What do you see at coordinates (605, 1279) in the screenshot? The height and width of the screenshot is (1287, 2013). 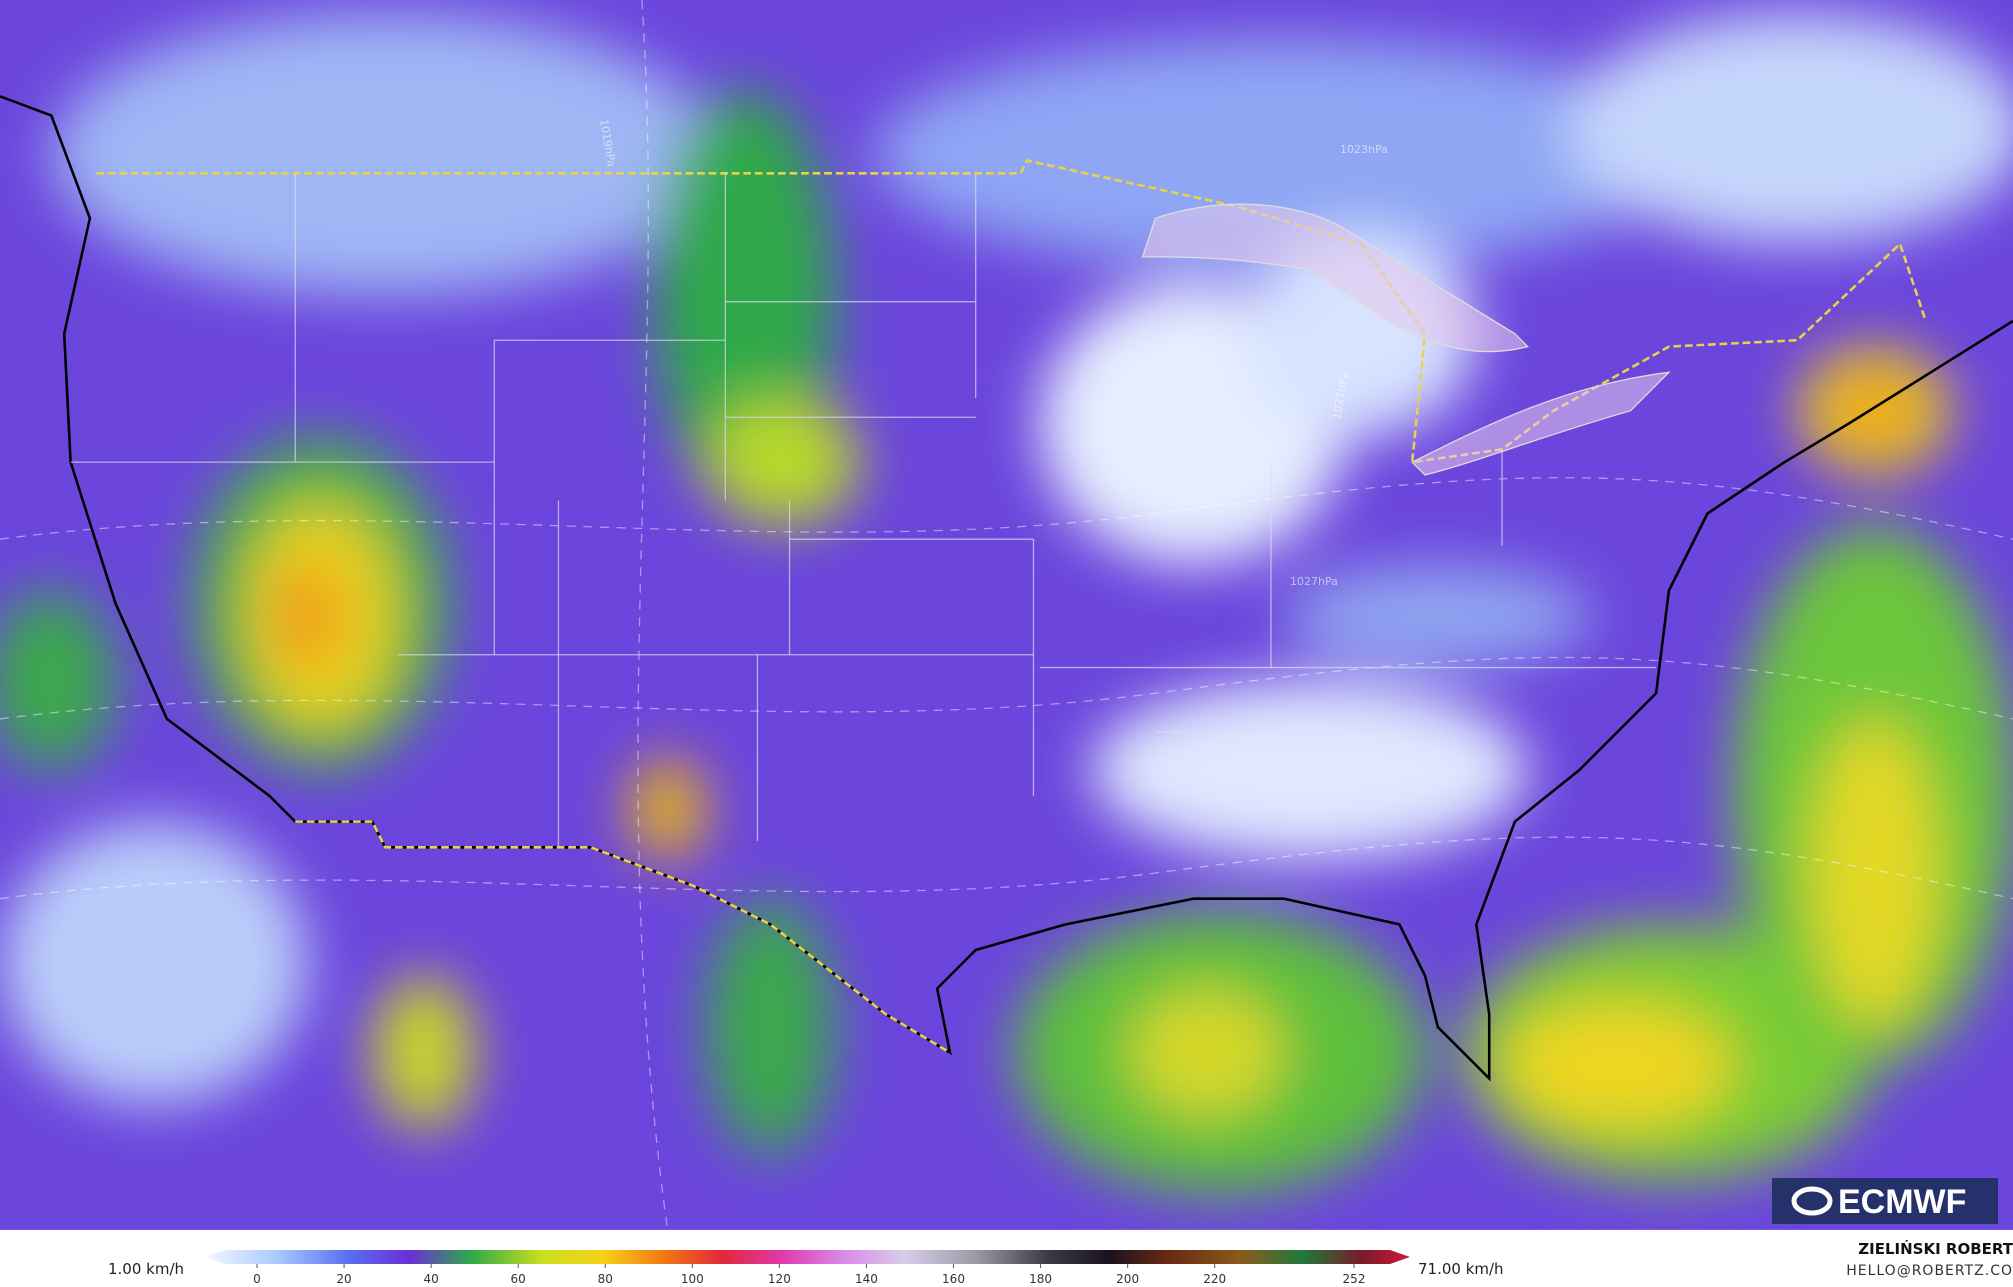 I see `colorbar-tick-label: 80` at bounding box center [605, 1279].